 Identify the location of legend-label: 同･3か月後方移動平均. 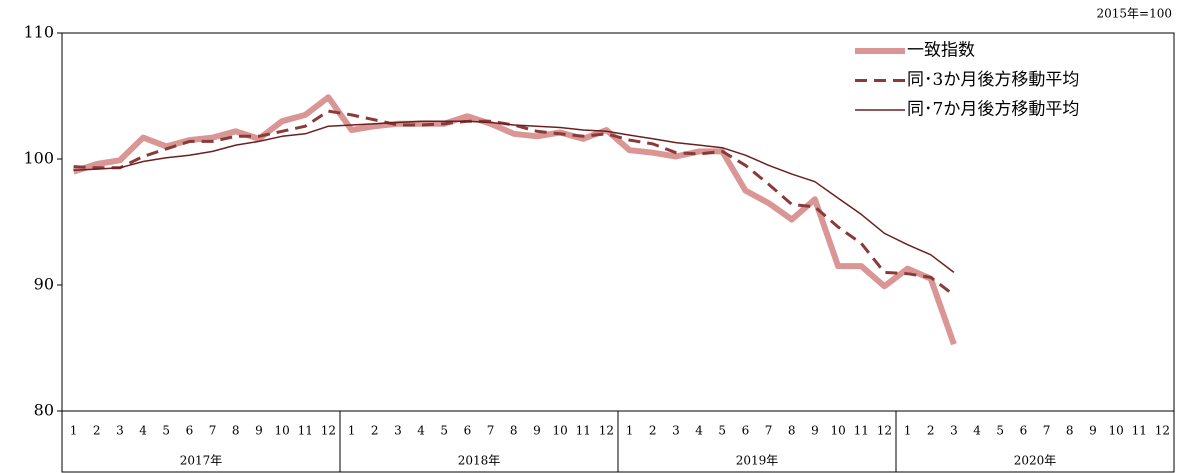
(993, 80).